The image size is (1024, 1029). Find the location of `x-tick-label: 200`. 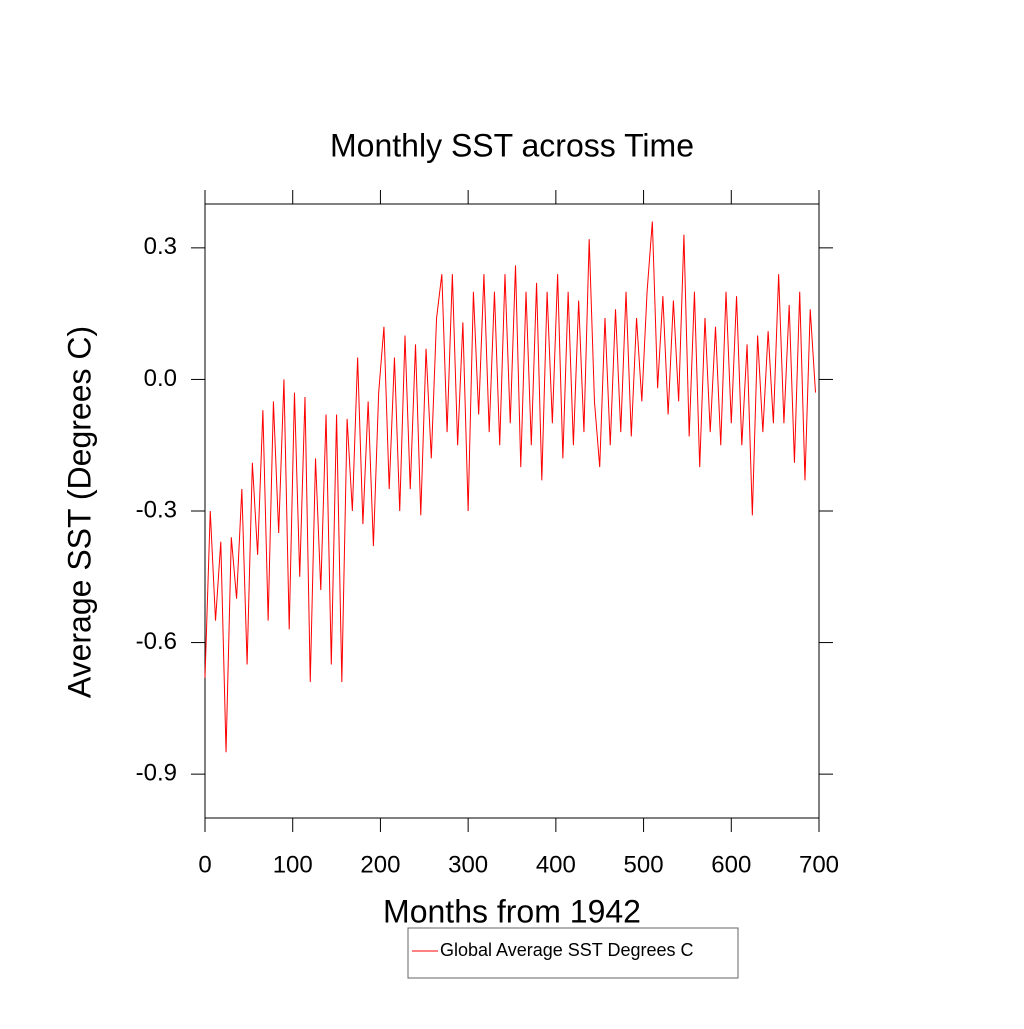

x-tick-label: 200 is located at coordinates (380, 864).